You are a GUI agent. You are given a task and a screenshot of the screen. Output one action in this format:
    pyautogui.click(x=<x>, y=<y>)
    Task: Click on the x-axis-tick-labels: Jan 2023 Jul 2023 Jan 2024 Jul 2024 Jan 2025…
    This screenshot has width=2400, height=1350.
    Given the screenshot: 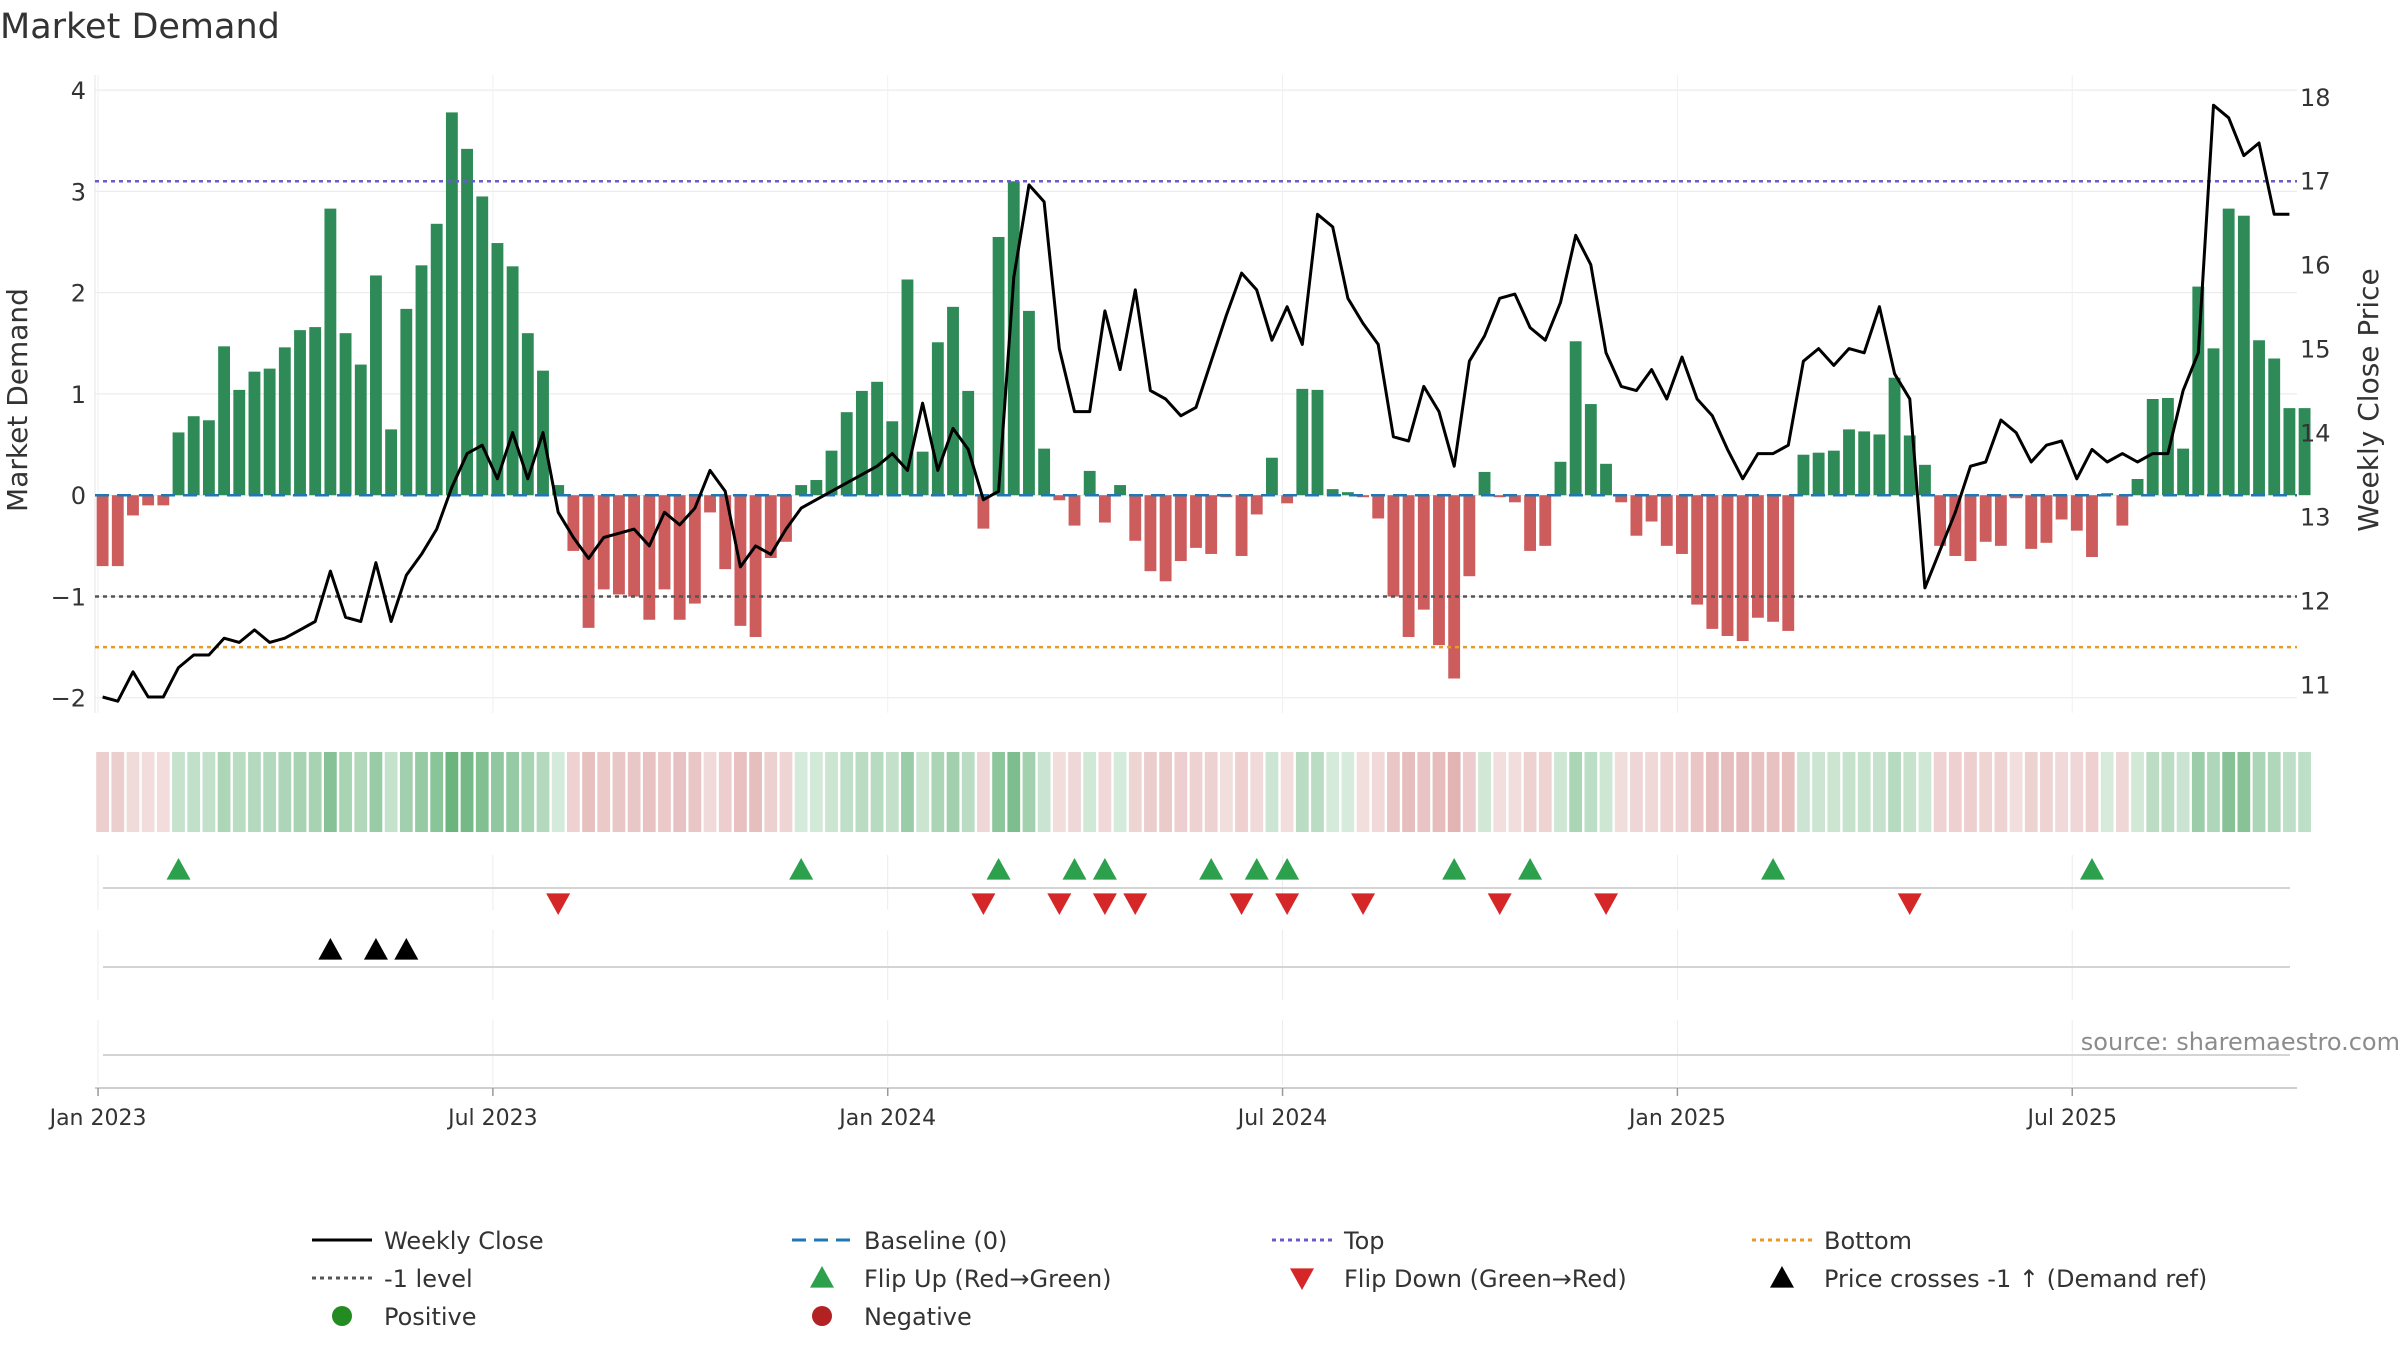 What is the action you would take?
    pyautogui.click(x=1082, y=1109)
    